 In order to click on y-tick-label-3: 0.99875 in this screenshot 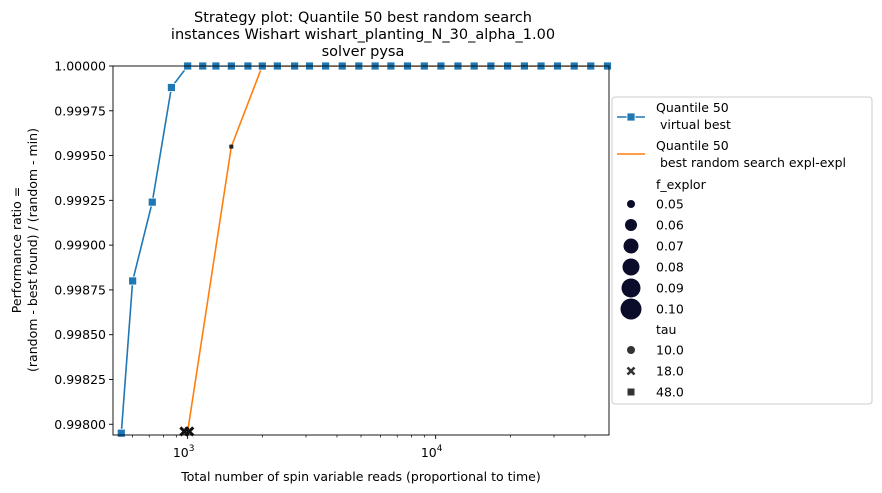, I will do `click(80, 289)`.